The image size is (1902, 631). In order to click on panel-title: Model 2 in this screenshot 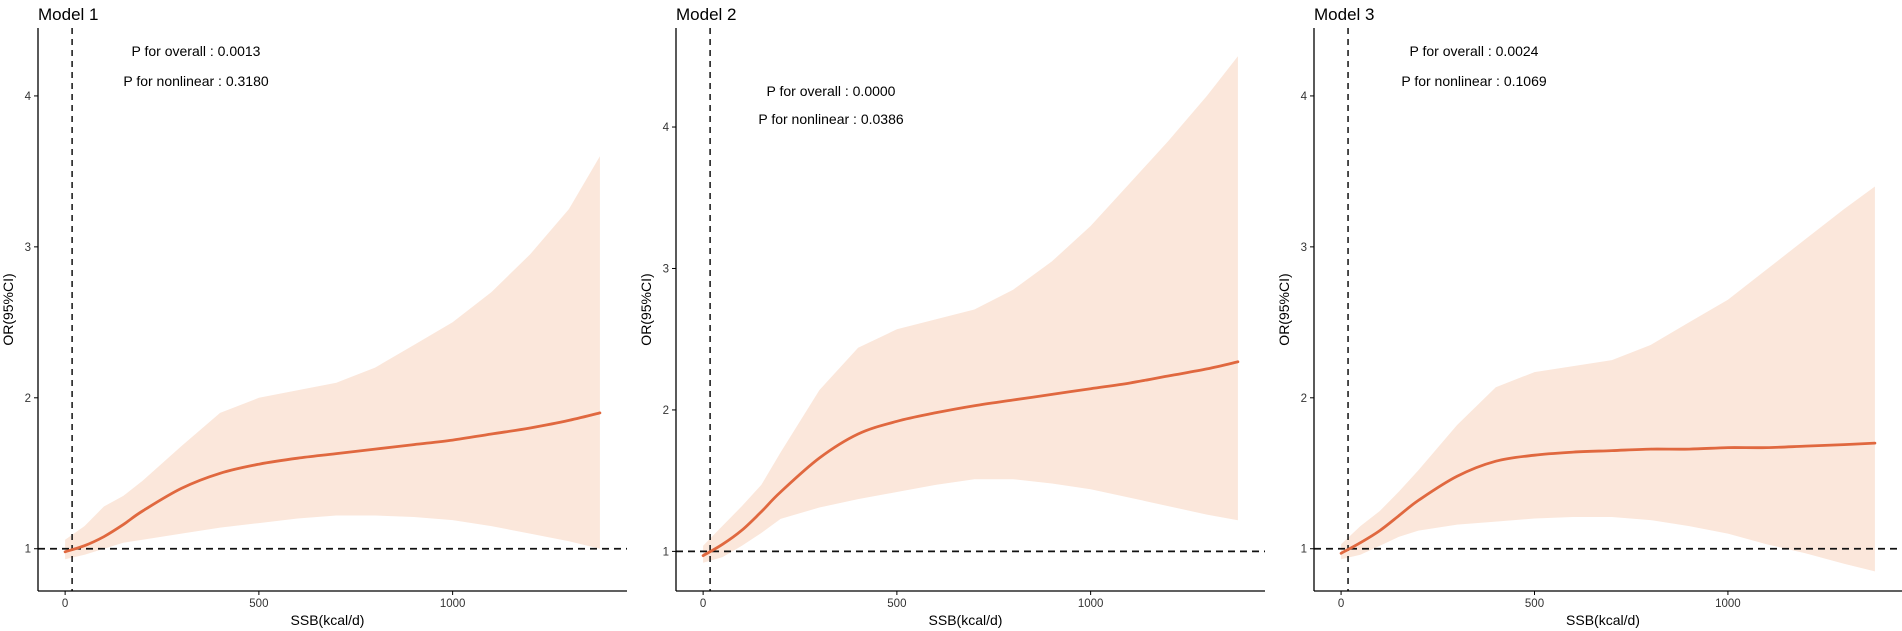, I will do `click(706, 14)`.